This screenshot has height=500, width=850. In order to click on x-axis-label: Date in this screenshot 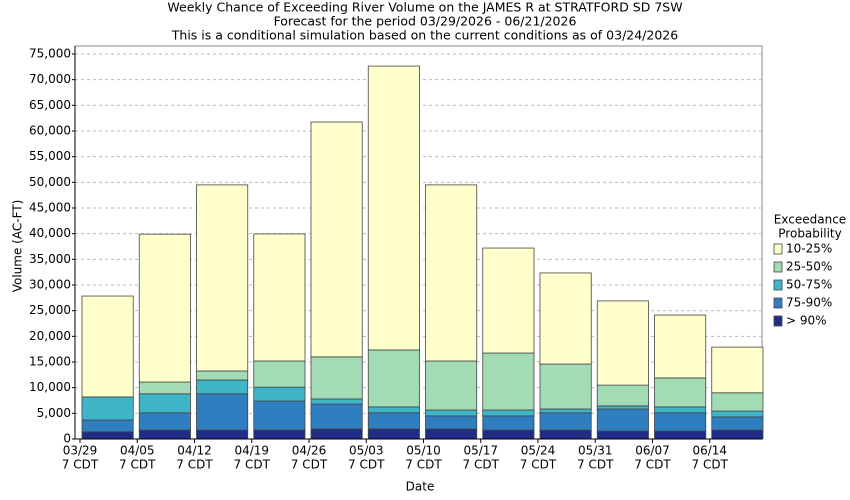, I will do `click(420, 487)`.